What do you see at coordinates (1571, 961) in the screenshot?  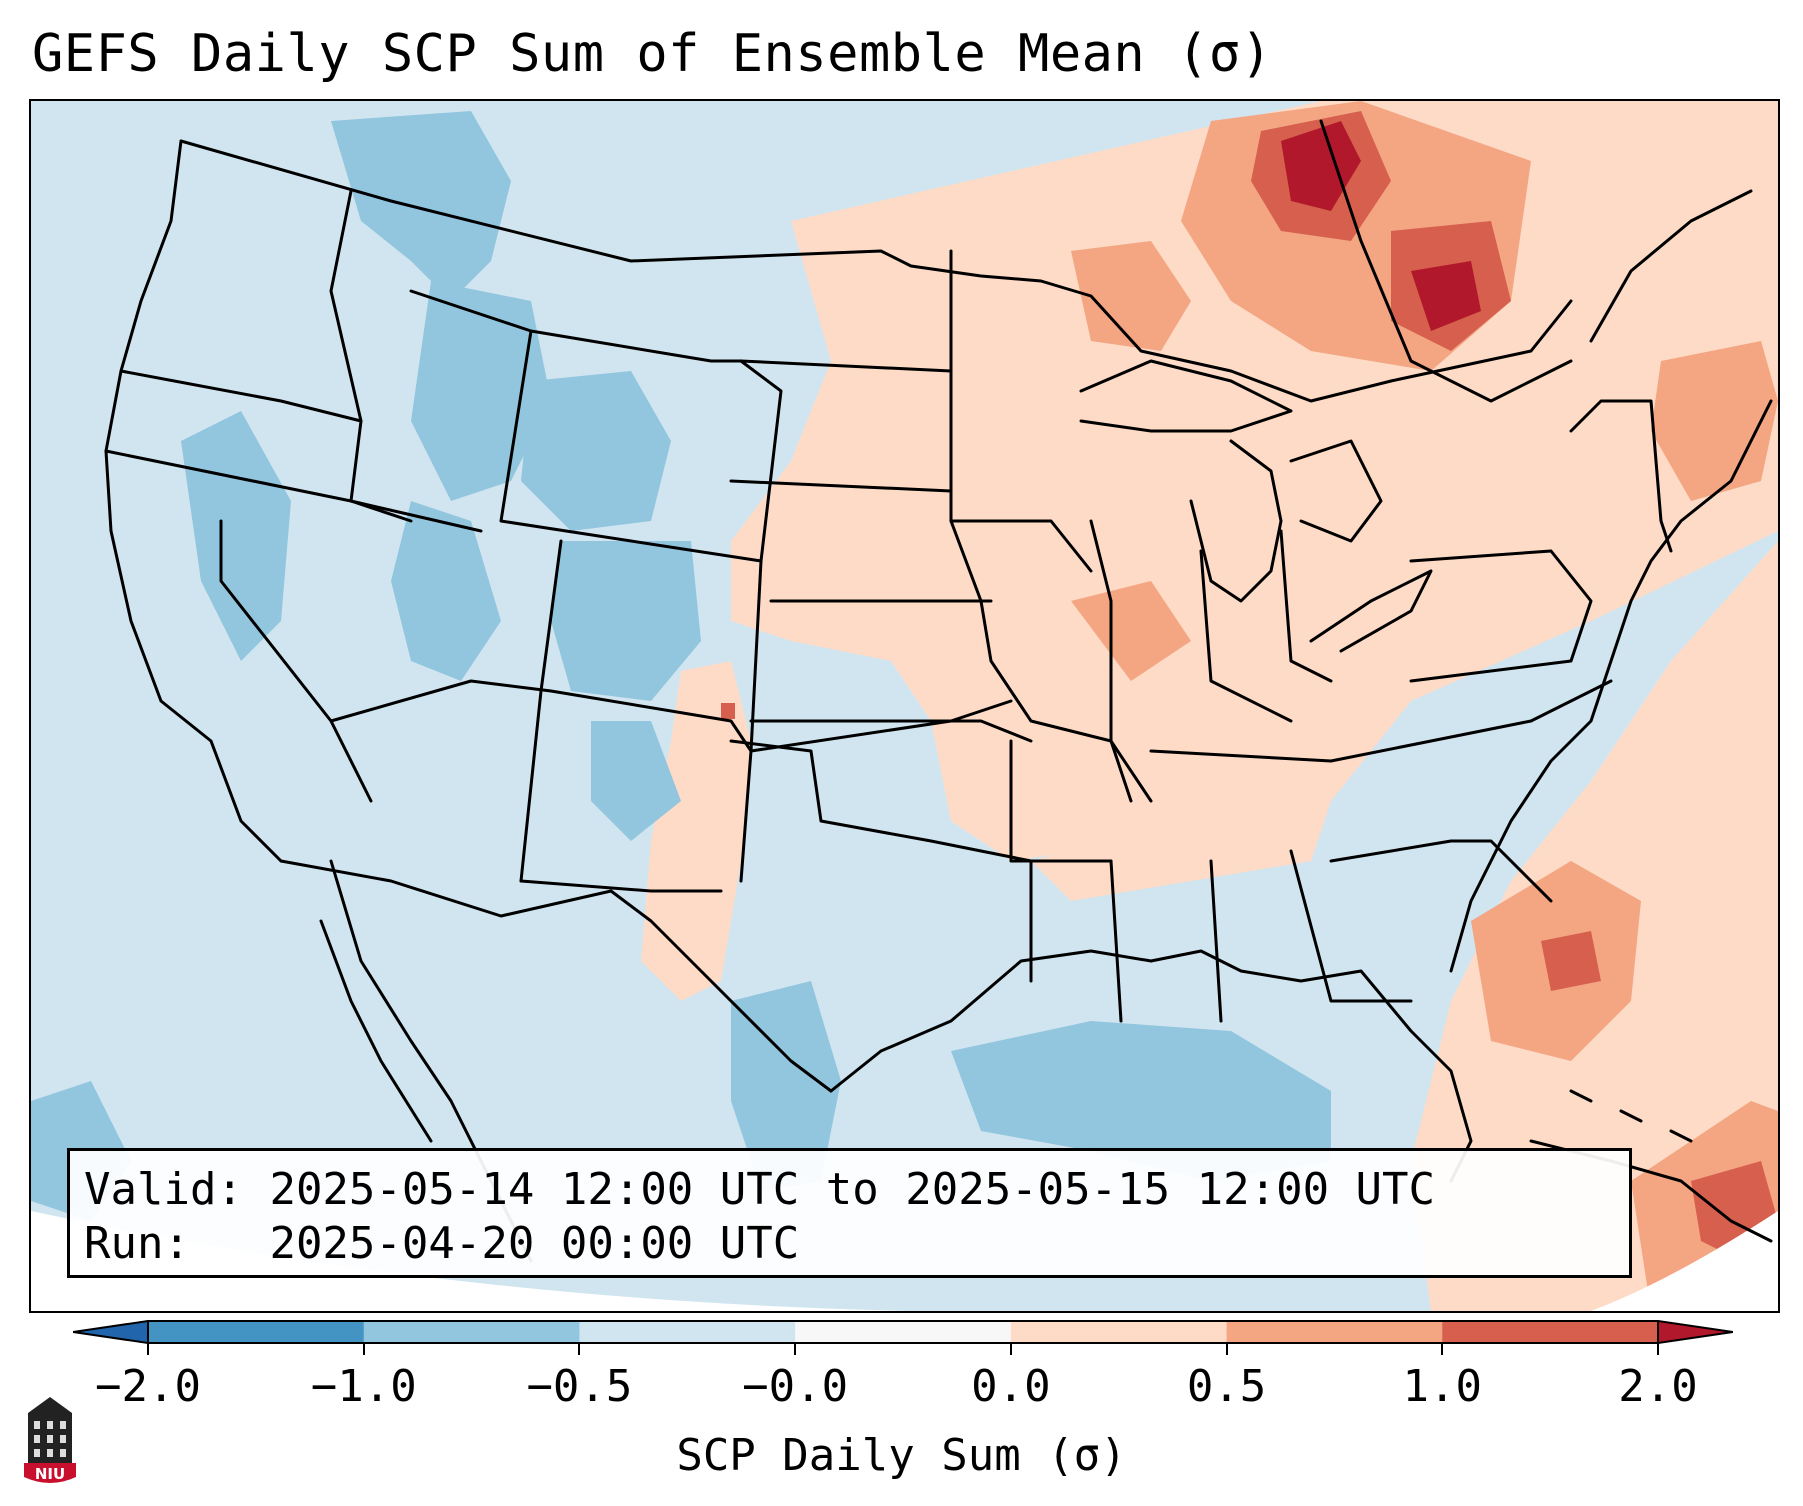 I see `strong-region-atlantic` at bounding box center [1571, 961].